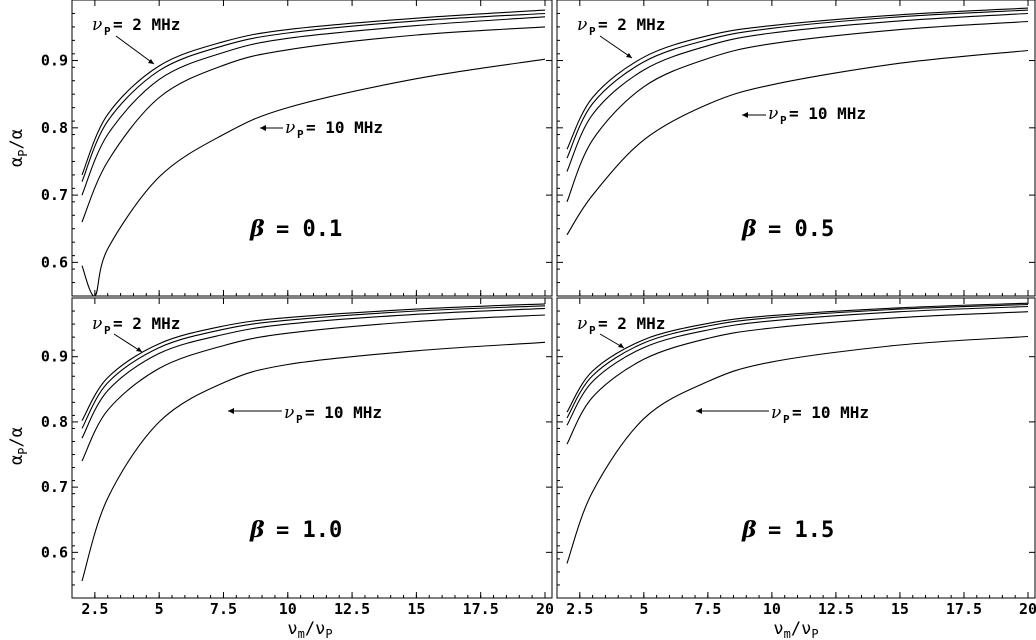  Describe the element at coordinates (54, 487) in the screenshot. I see `y-tick-label: 0.7` at that location.